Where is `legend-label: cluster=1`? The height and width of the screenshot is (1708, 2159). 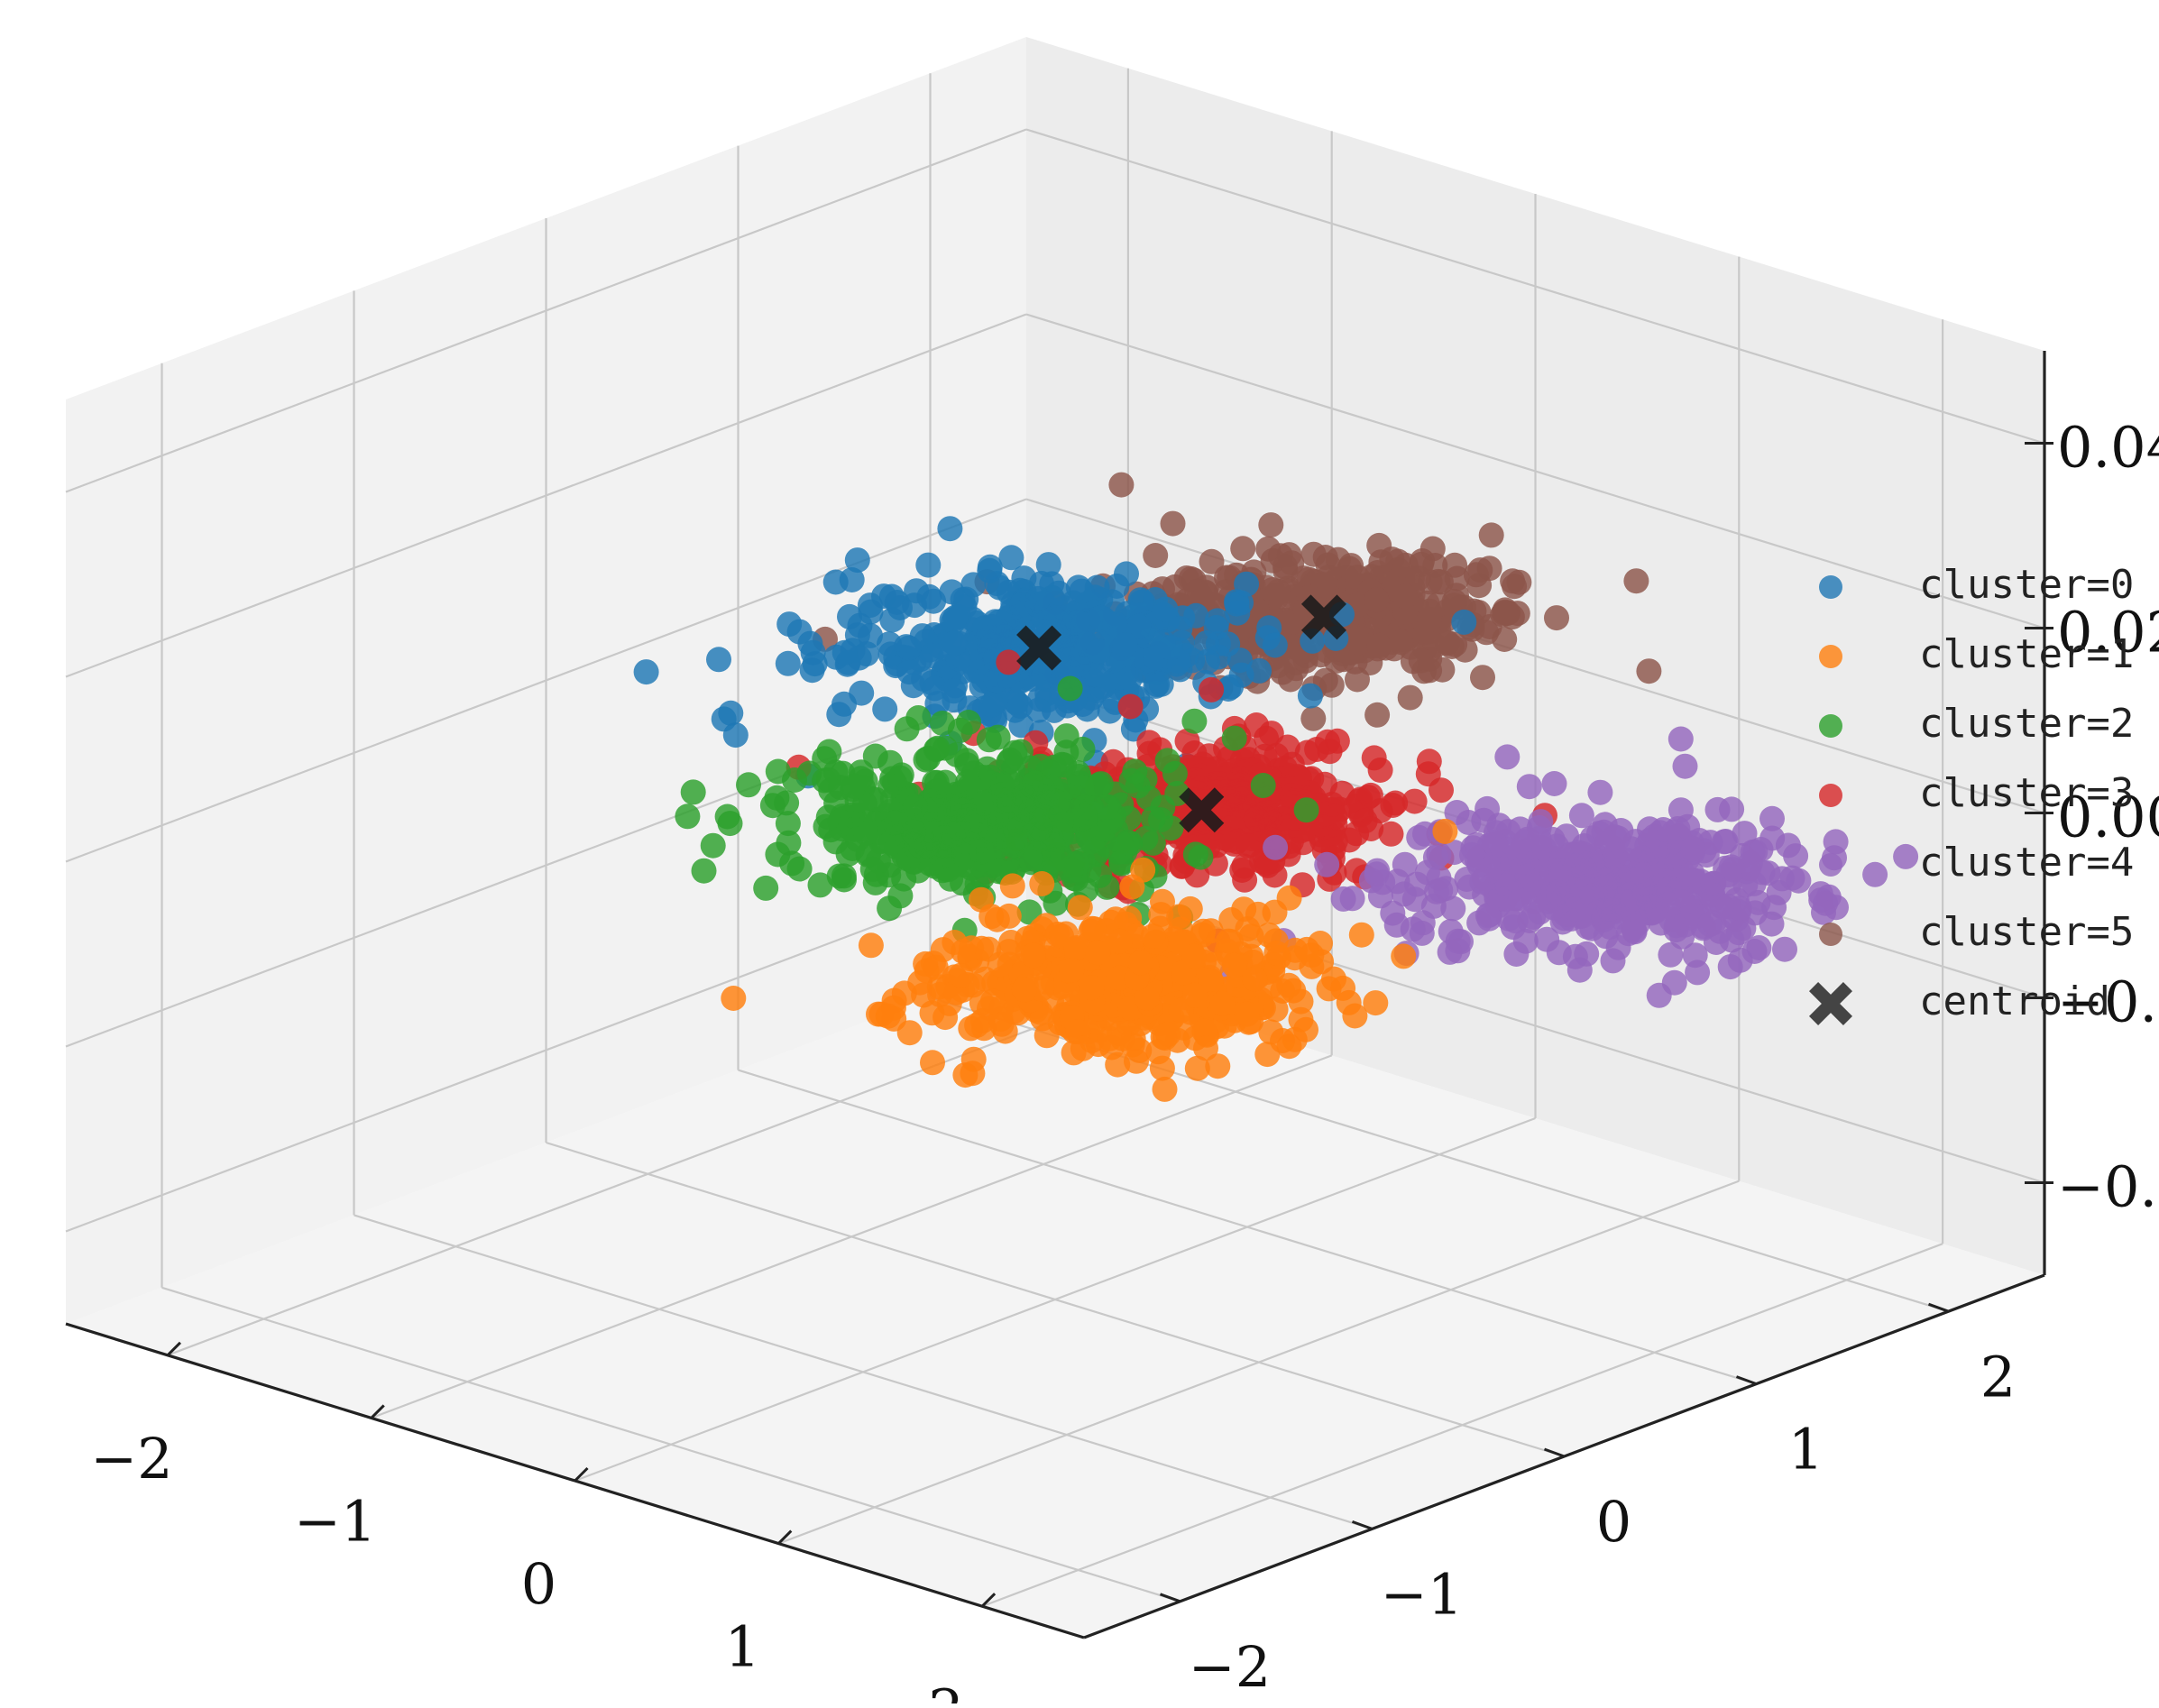 legend-label: cluster=1 is located at coordinates (2027, 654).